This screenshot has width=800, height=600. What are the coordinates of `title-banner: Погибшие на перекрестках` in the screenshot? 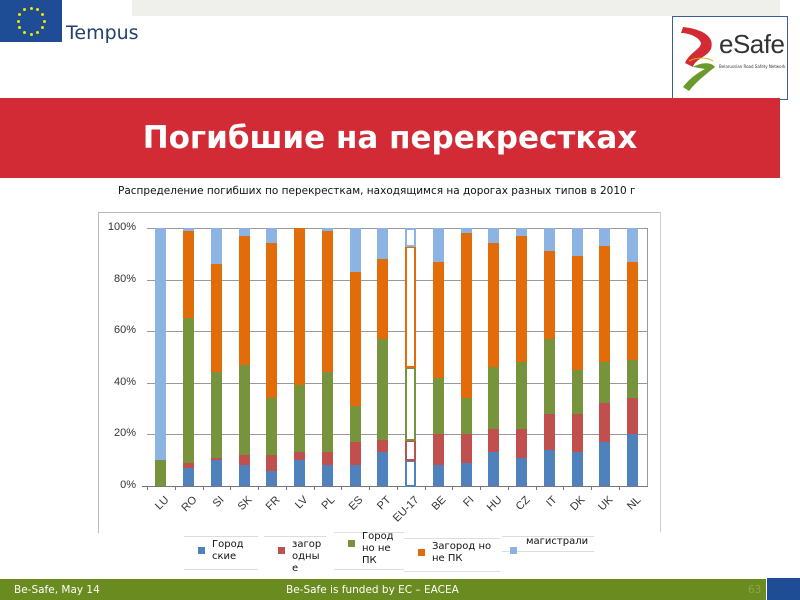 It's located at (390, 138).